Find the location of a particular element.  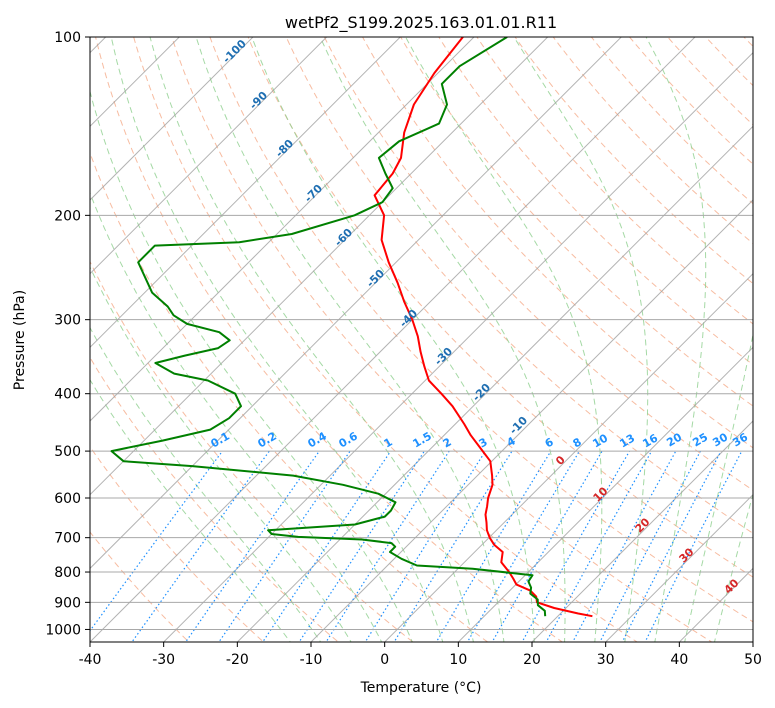

y-tick-label: 200 is located at coordinates (67, 216).